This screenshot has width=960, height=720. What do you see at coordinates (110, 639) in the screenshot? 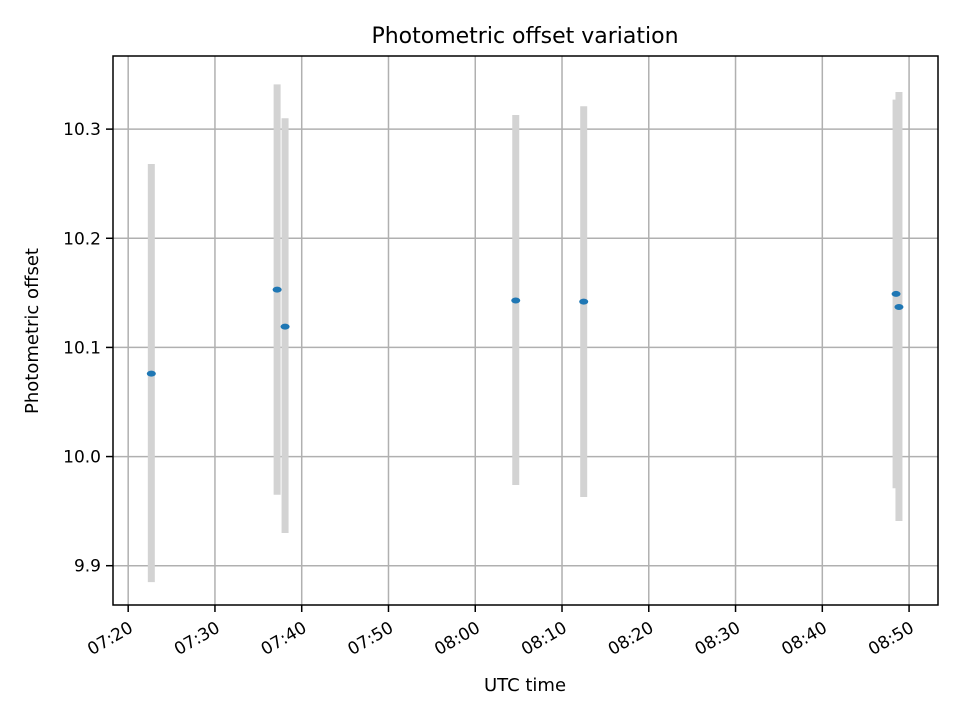
I see `x-tick-label: 07:20` at bounding box center [110, 639].